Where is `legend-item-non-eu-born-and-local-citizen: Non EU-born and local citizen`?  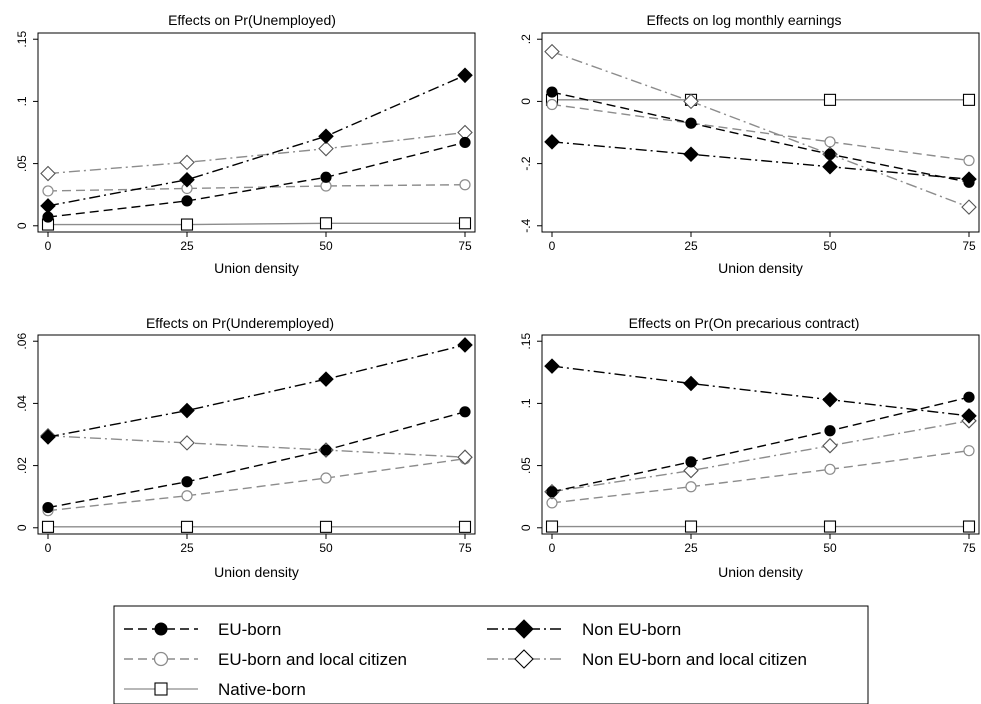
legend-item-non-eu-born-and-local-citizen: Non EU-born and local citizen is located at coordinates (647, 659).